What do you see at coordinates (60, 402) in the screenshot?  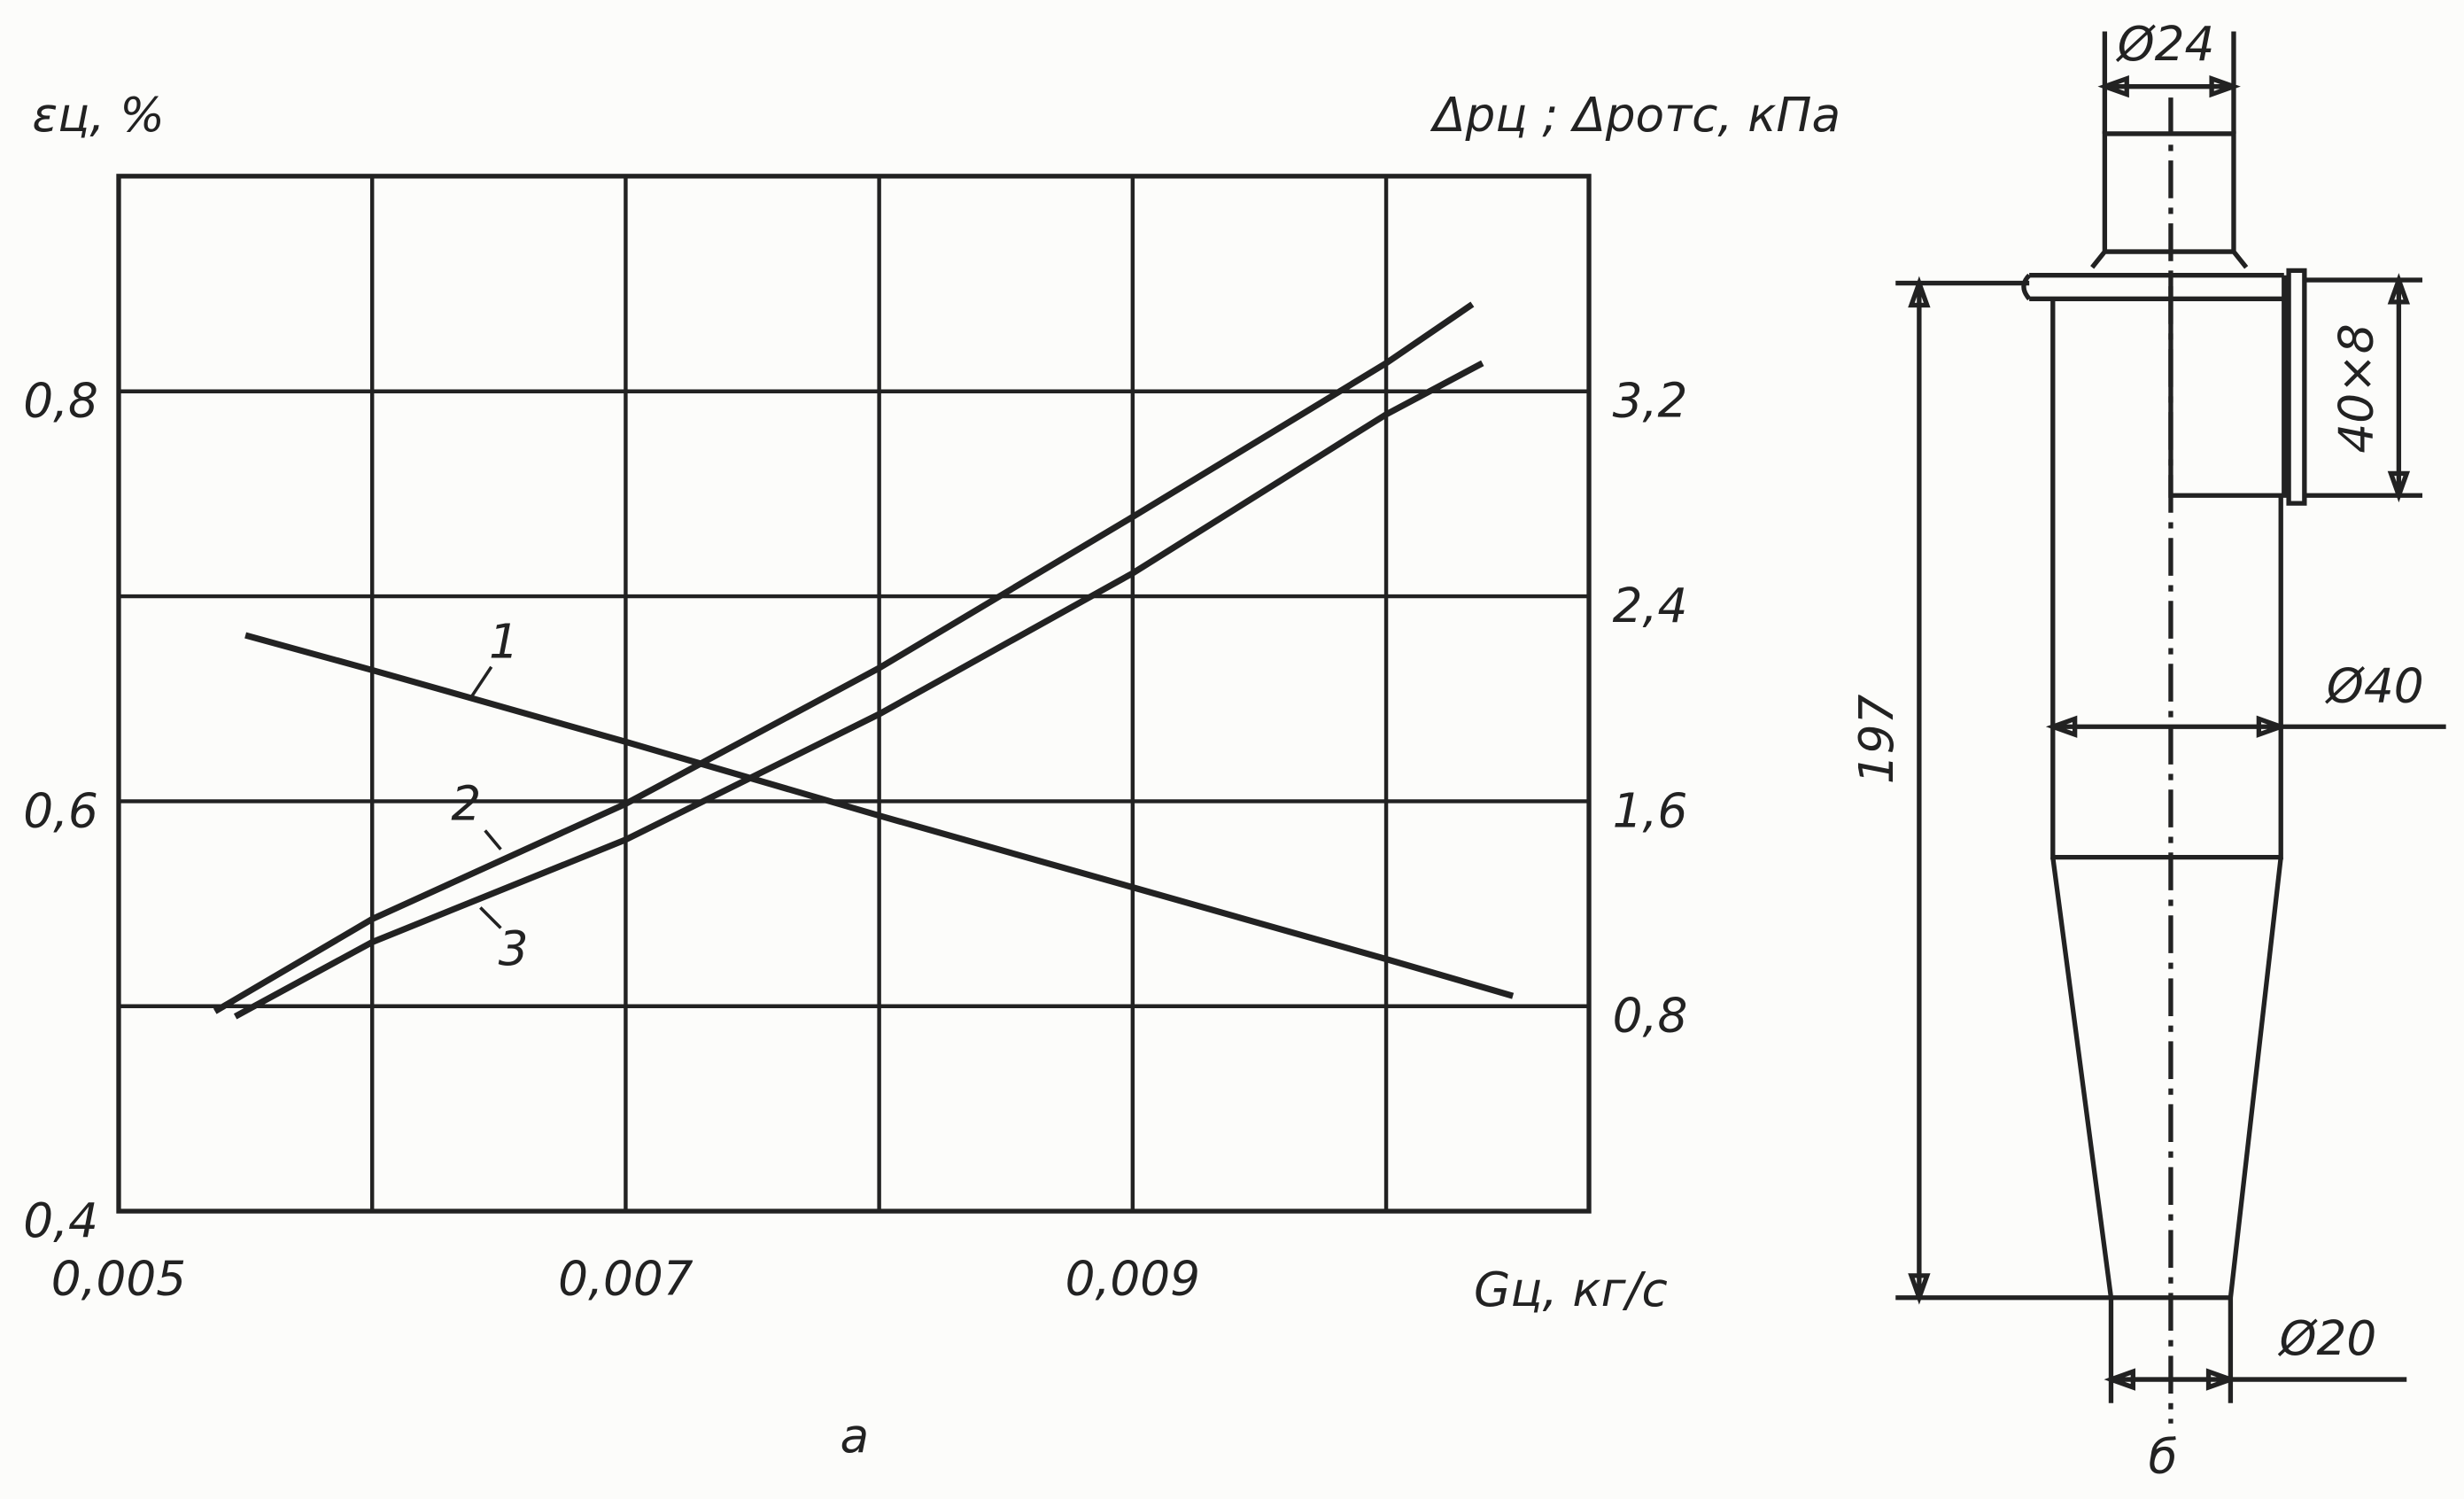 I see `y-tick-label: 0,8` at bounding box center [60, 402].